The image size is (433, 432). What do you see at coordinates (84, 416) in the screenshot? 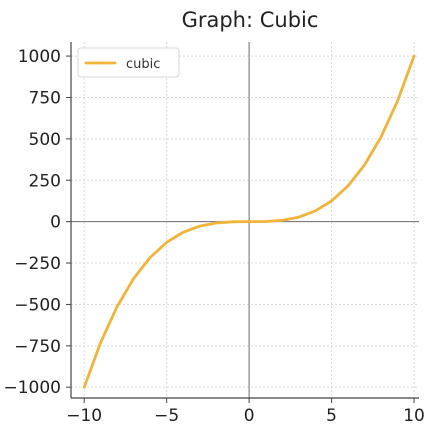
I see `x-tick-label-0: −10` at bounding box center [84, 416].